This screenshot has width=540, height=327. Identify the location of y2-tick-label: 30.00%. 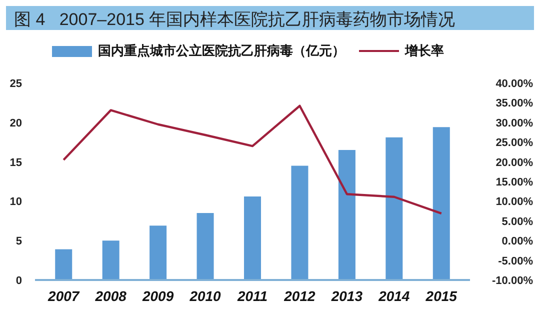
(515, 123).